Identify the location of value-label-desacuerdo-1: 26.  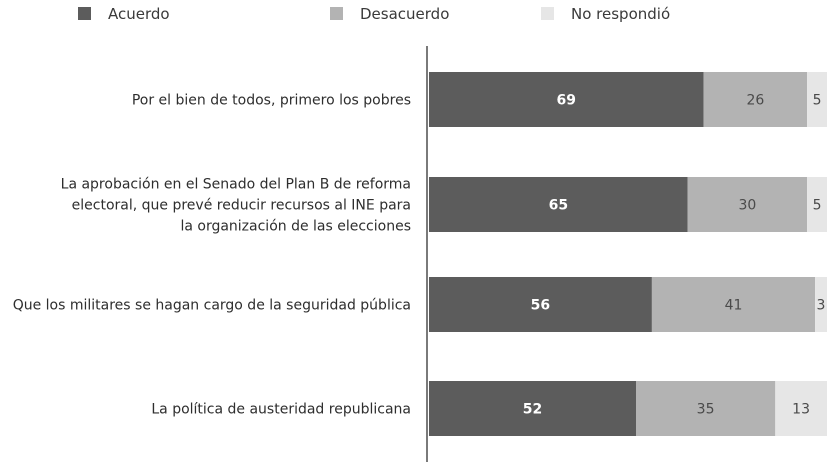
(755, 101).